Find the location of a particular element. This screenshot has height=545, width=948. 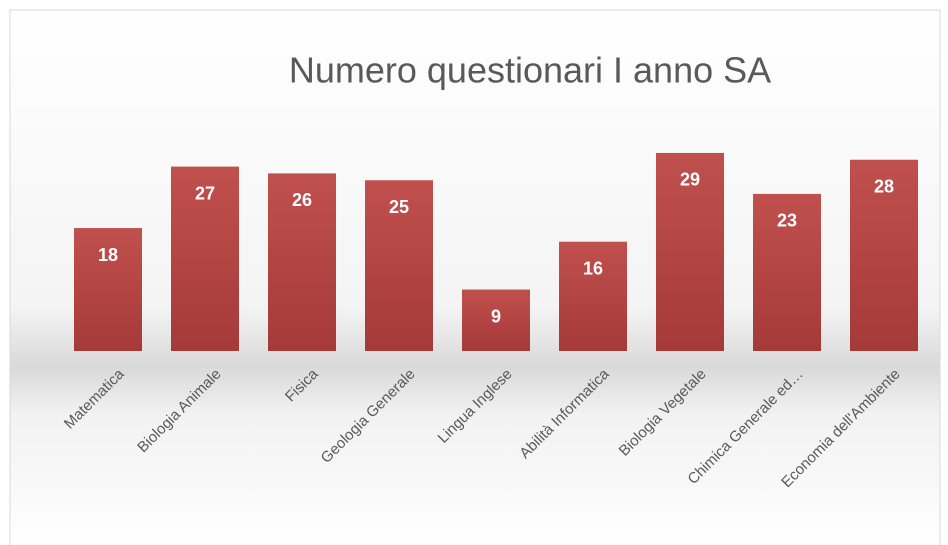

data-label: 23 is located at coordinates (787, 221).